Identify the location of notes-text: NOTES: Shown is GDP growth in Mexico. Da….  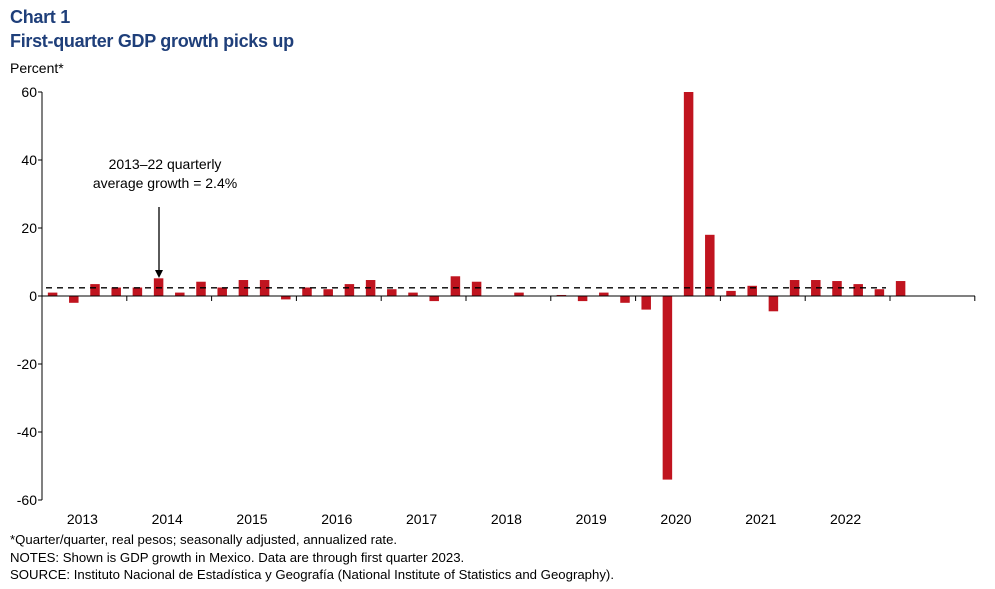
(237, 557).